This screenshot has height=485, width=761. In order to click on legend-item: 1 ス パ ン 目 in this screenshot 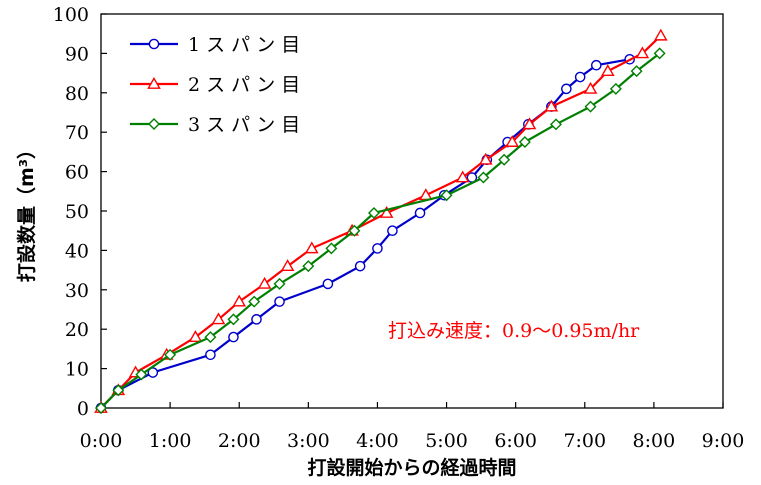, I will do `click(215, 45)`.